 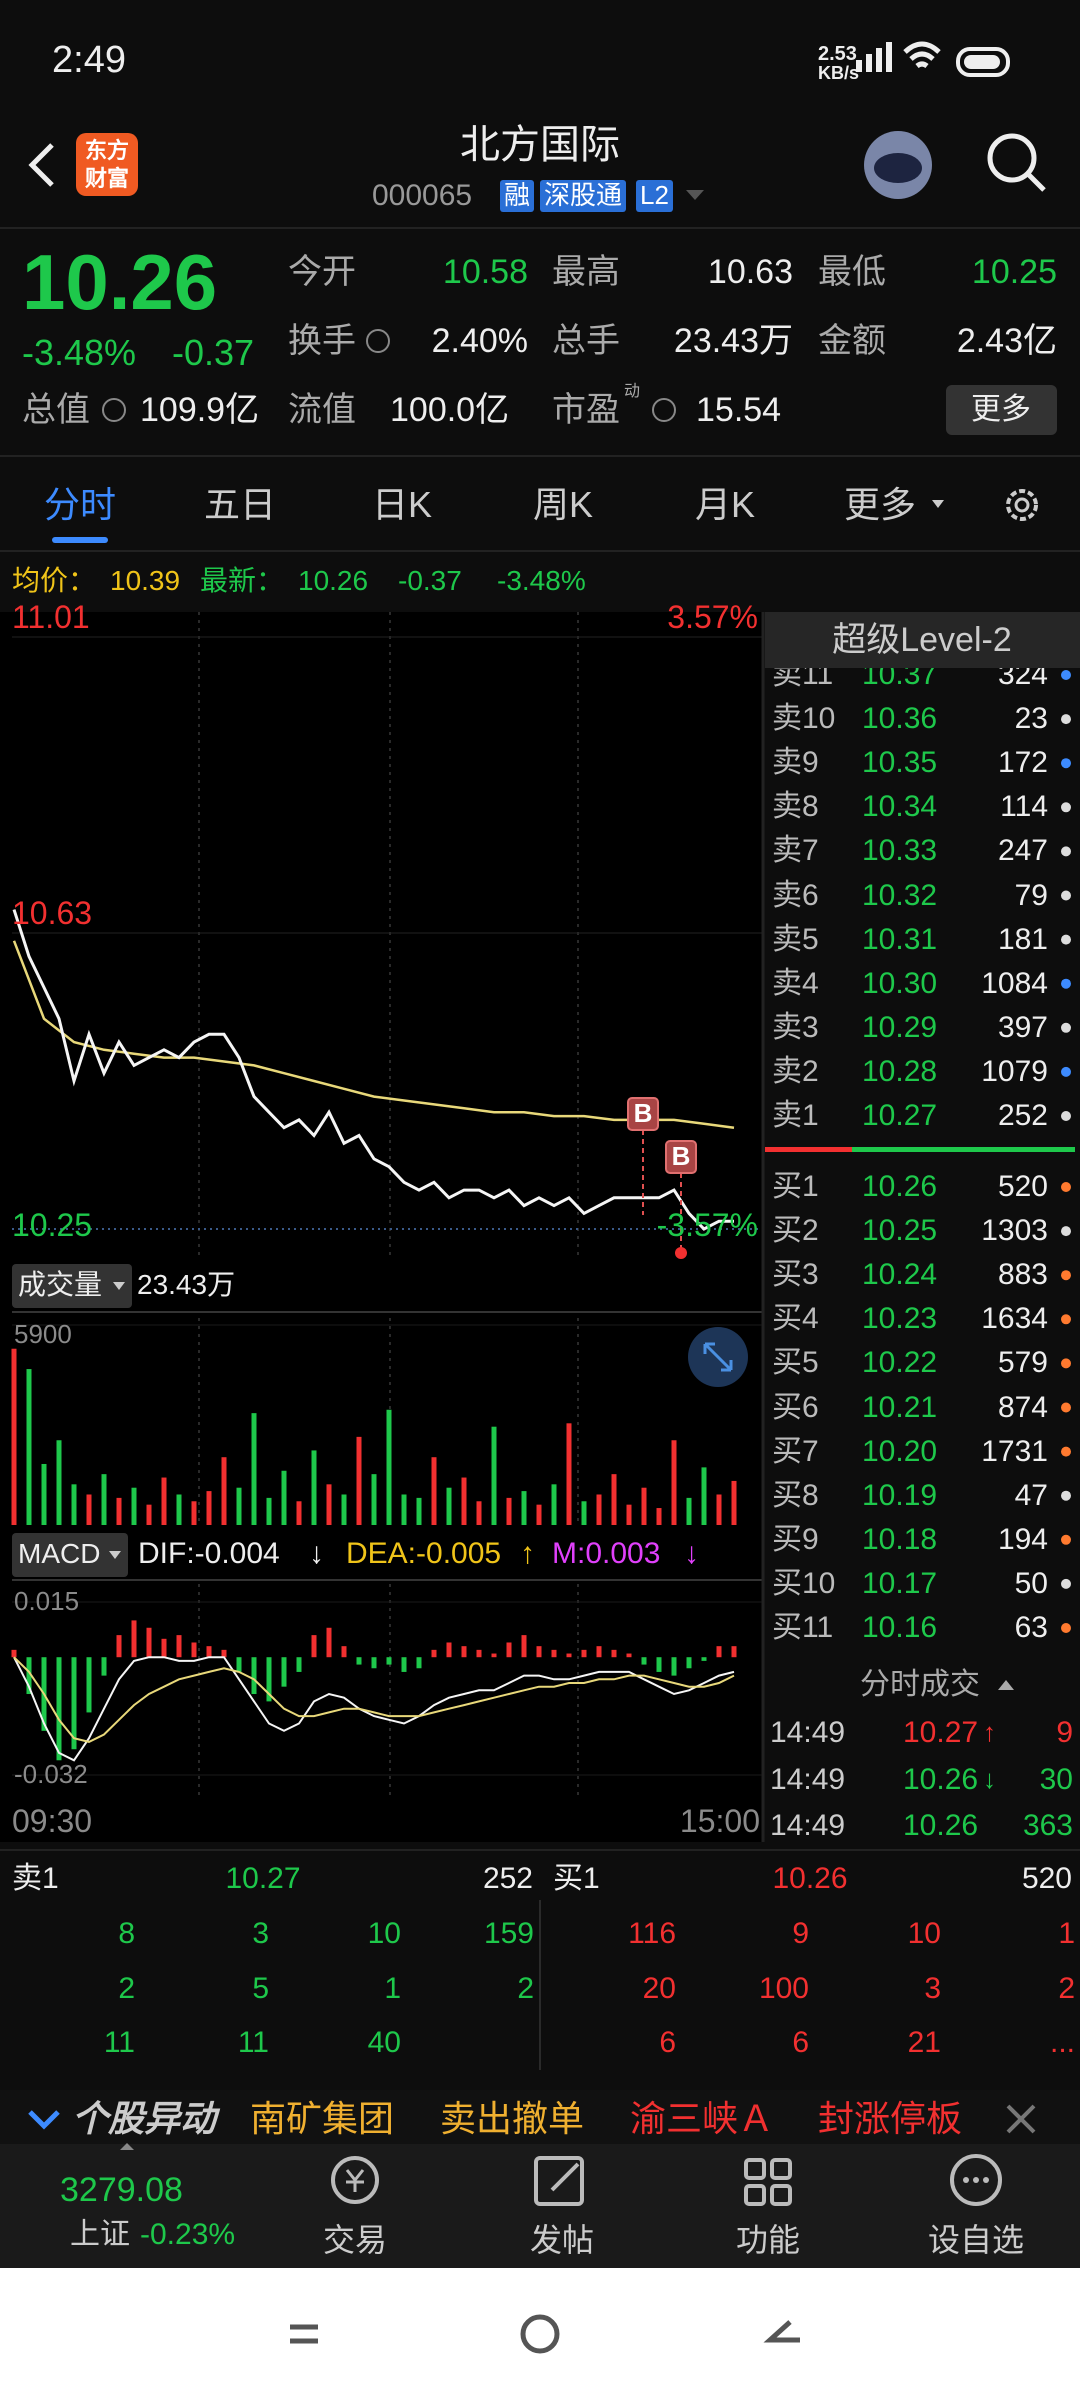 What do you see at coordinates (1022, 505) in the screenshot?
I see `settings-icon` at bounding box center [1022, 505].